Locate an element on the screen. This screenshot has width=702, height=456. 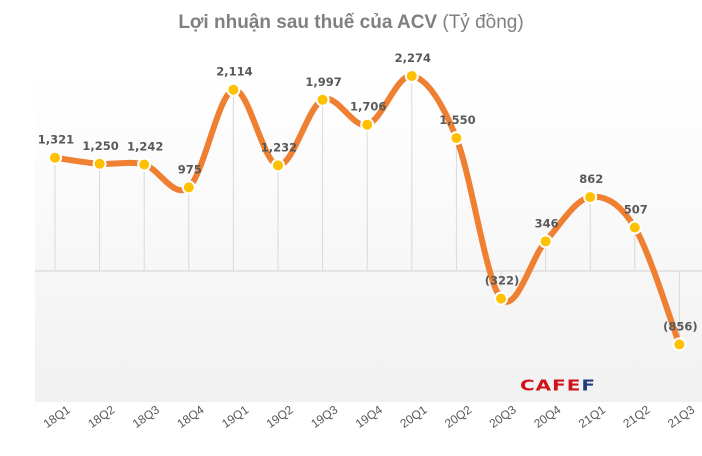
svg-text: 21Q3 is located at coordinates (681, 416).